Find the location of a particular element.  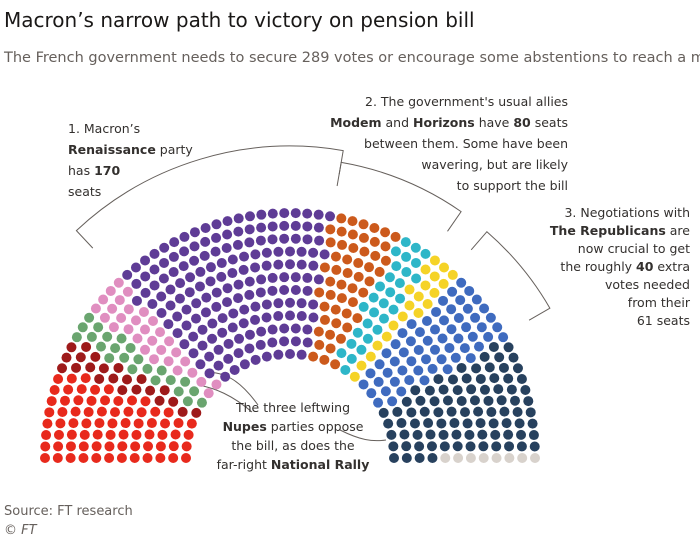

annotation-line: between them. Some have been is located at coordinates (466, 143).